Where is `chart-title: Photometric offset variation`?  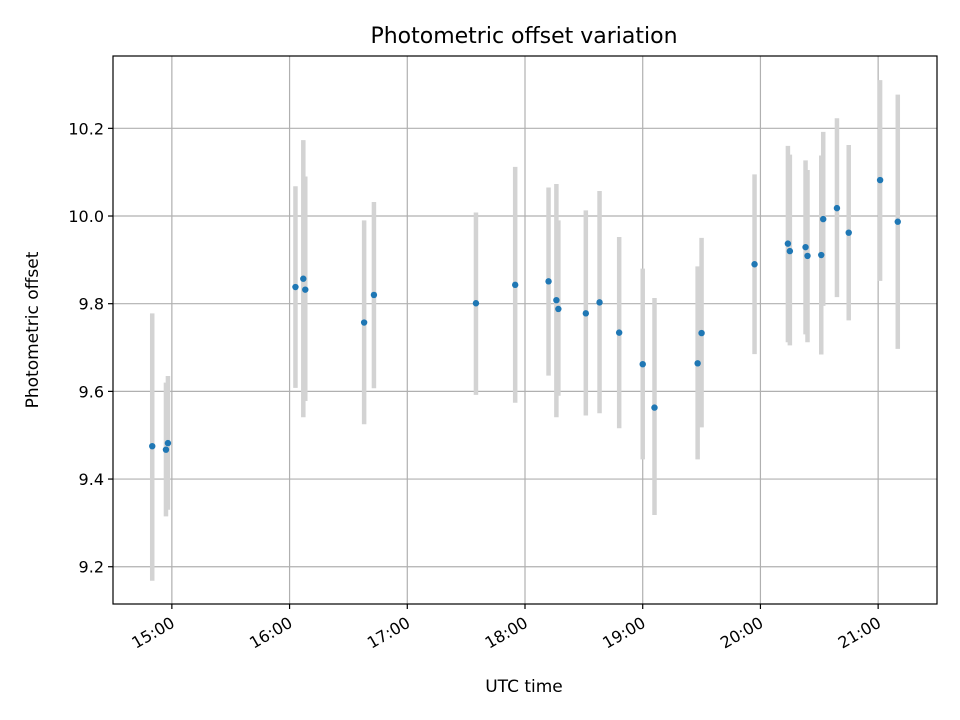
chart-title: Photometric offset variation is located at coordinates (523, 36).